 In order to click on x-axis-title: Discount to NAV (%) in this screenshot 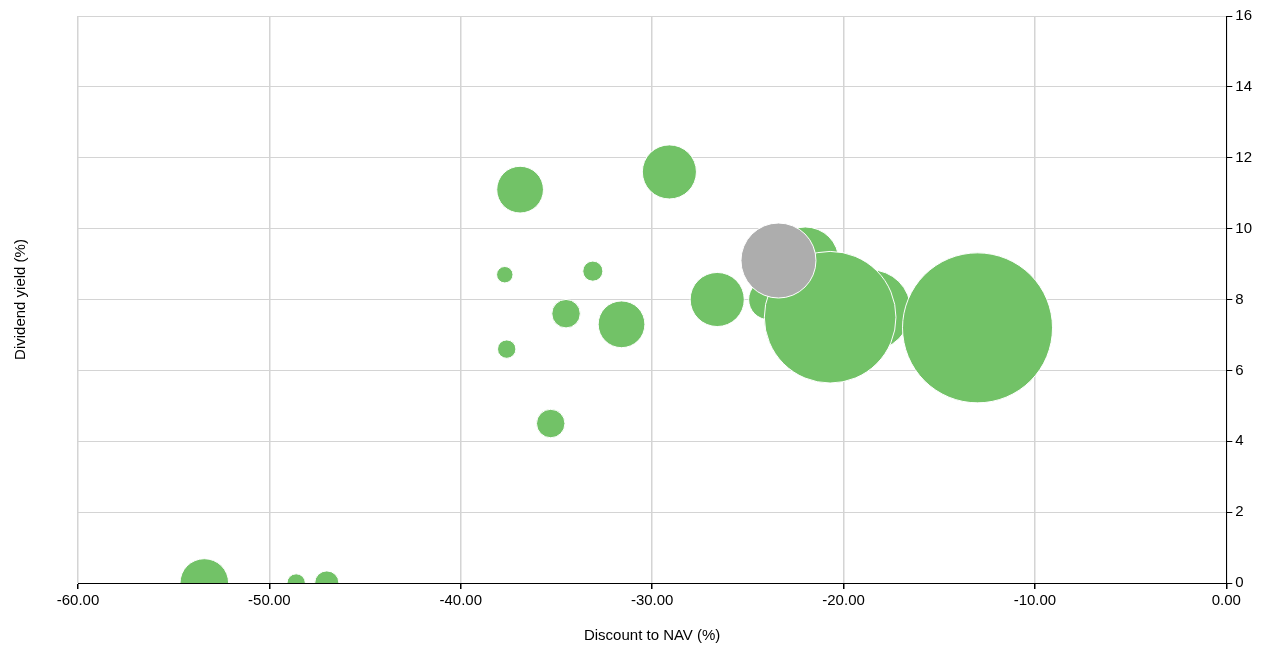, I will do `click(652, 635)`.